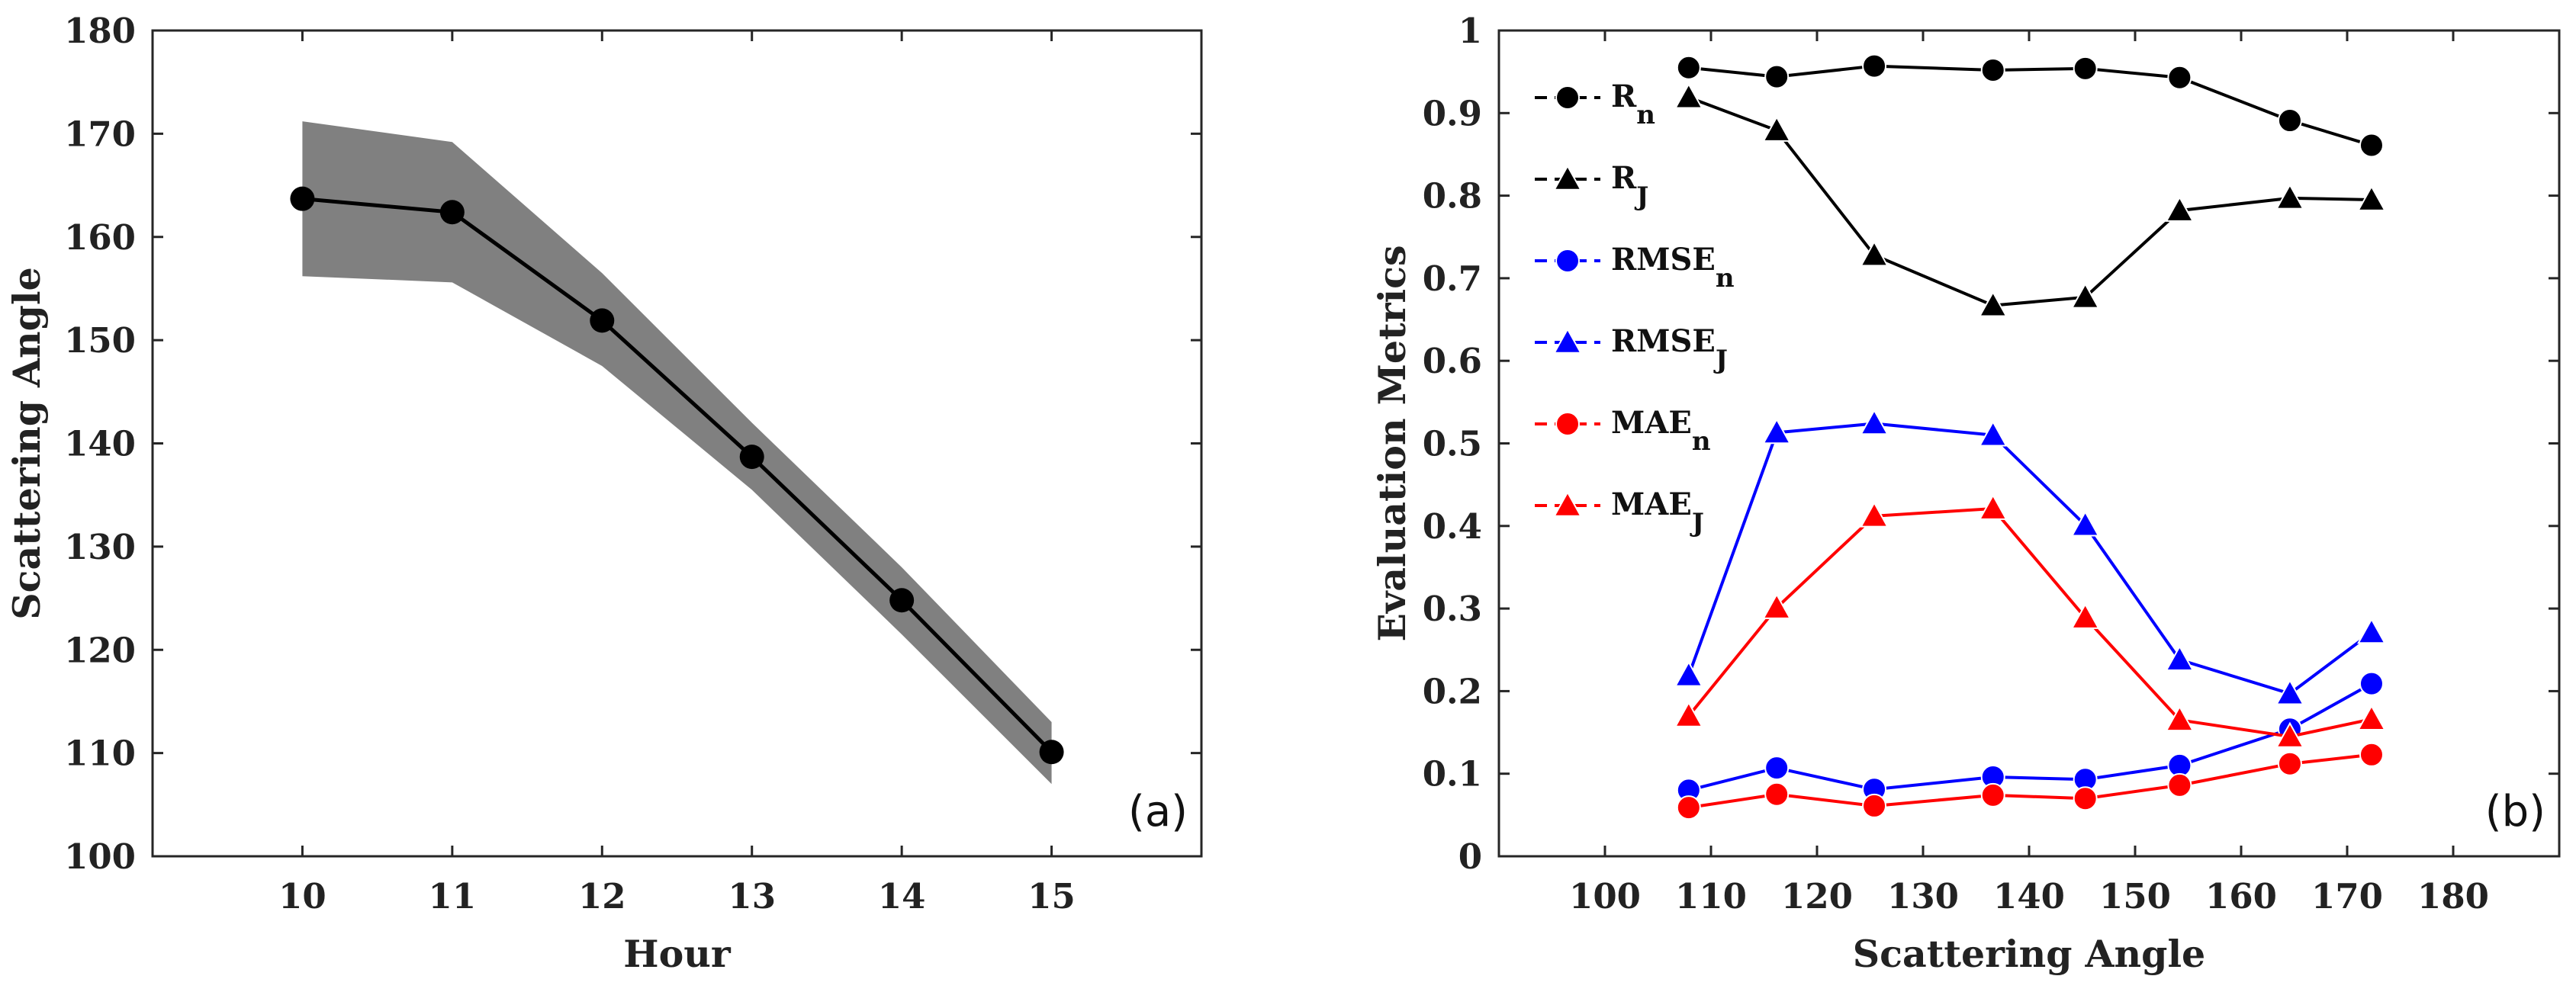 The image size is (2576, 992). Describe the element at coordinates (100, 650) in the screenshot. I see `y-tick-label: 120` at that location.